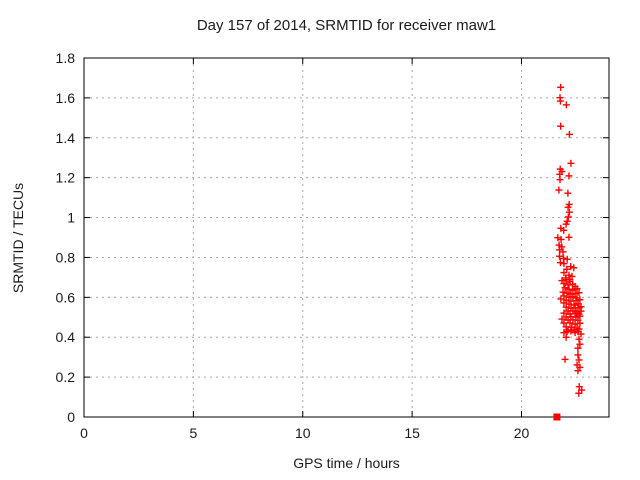 This screenshot has width=640, height=480. I want to click on x-axis-label: GPS time / hours, so click(346, 463).